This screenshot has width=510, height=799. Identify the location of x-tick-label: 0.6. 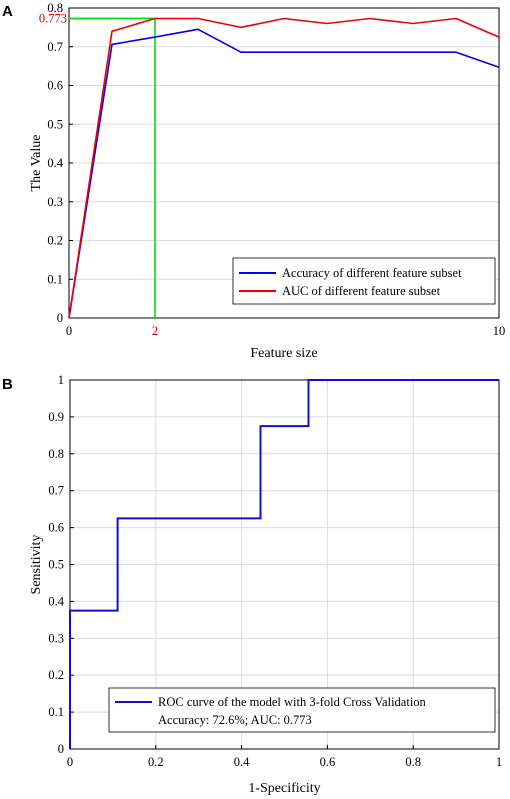
(328, 762).